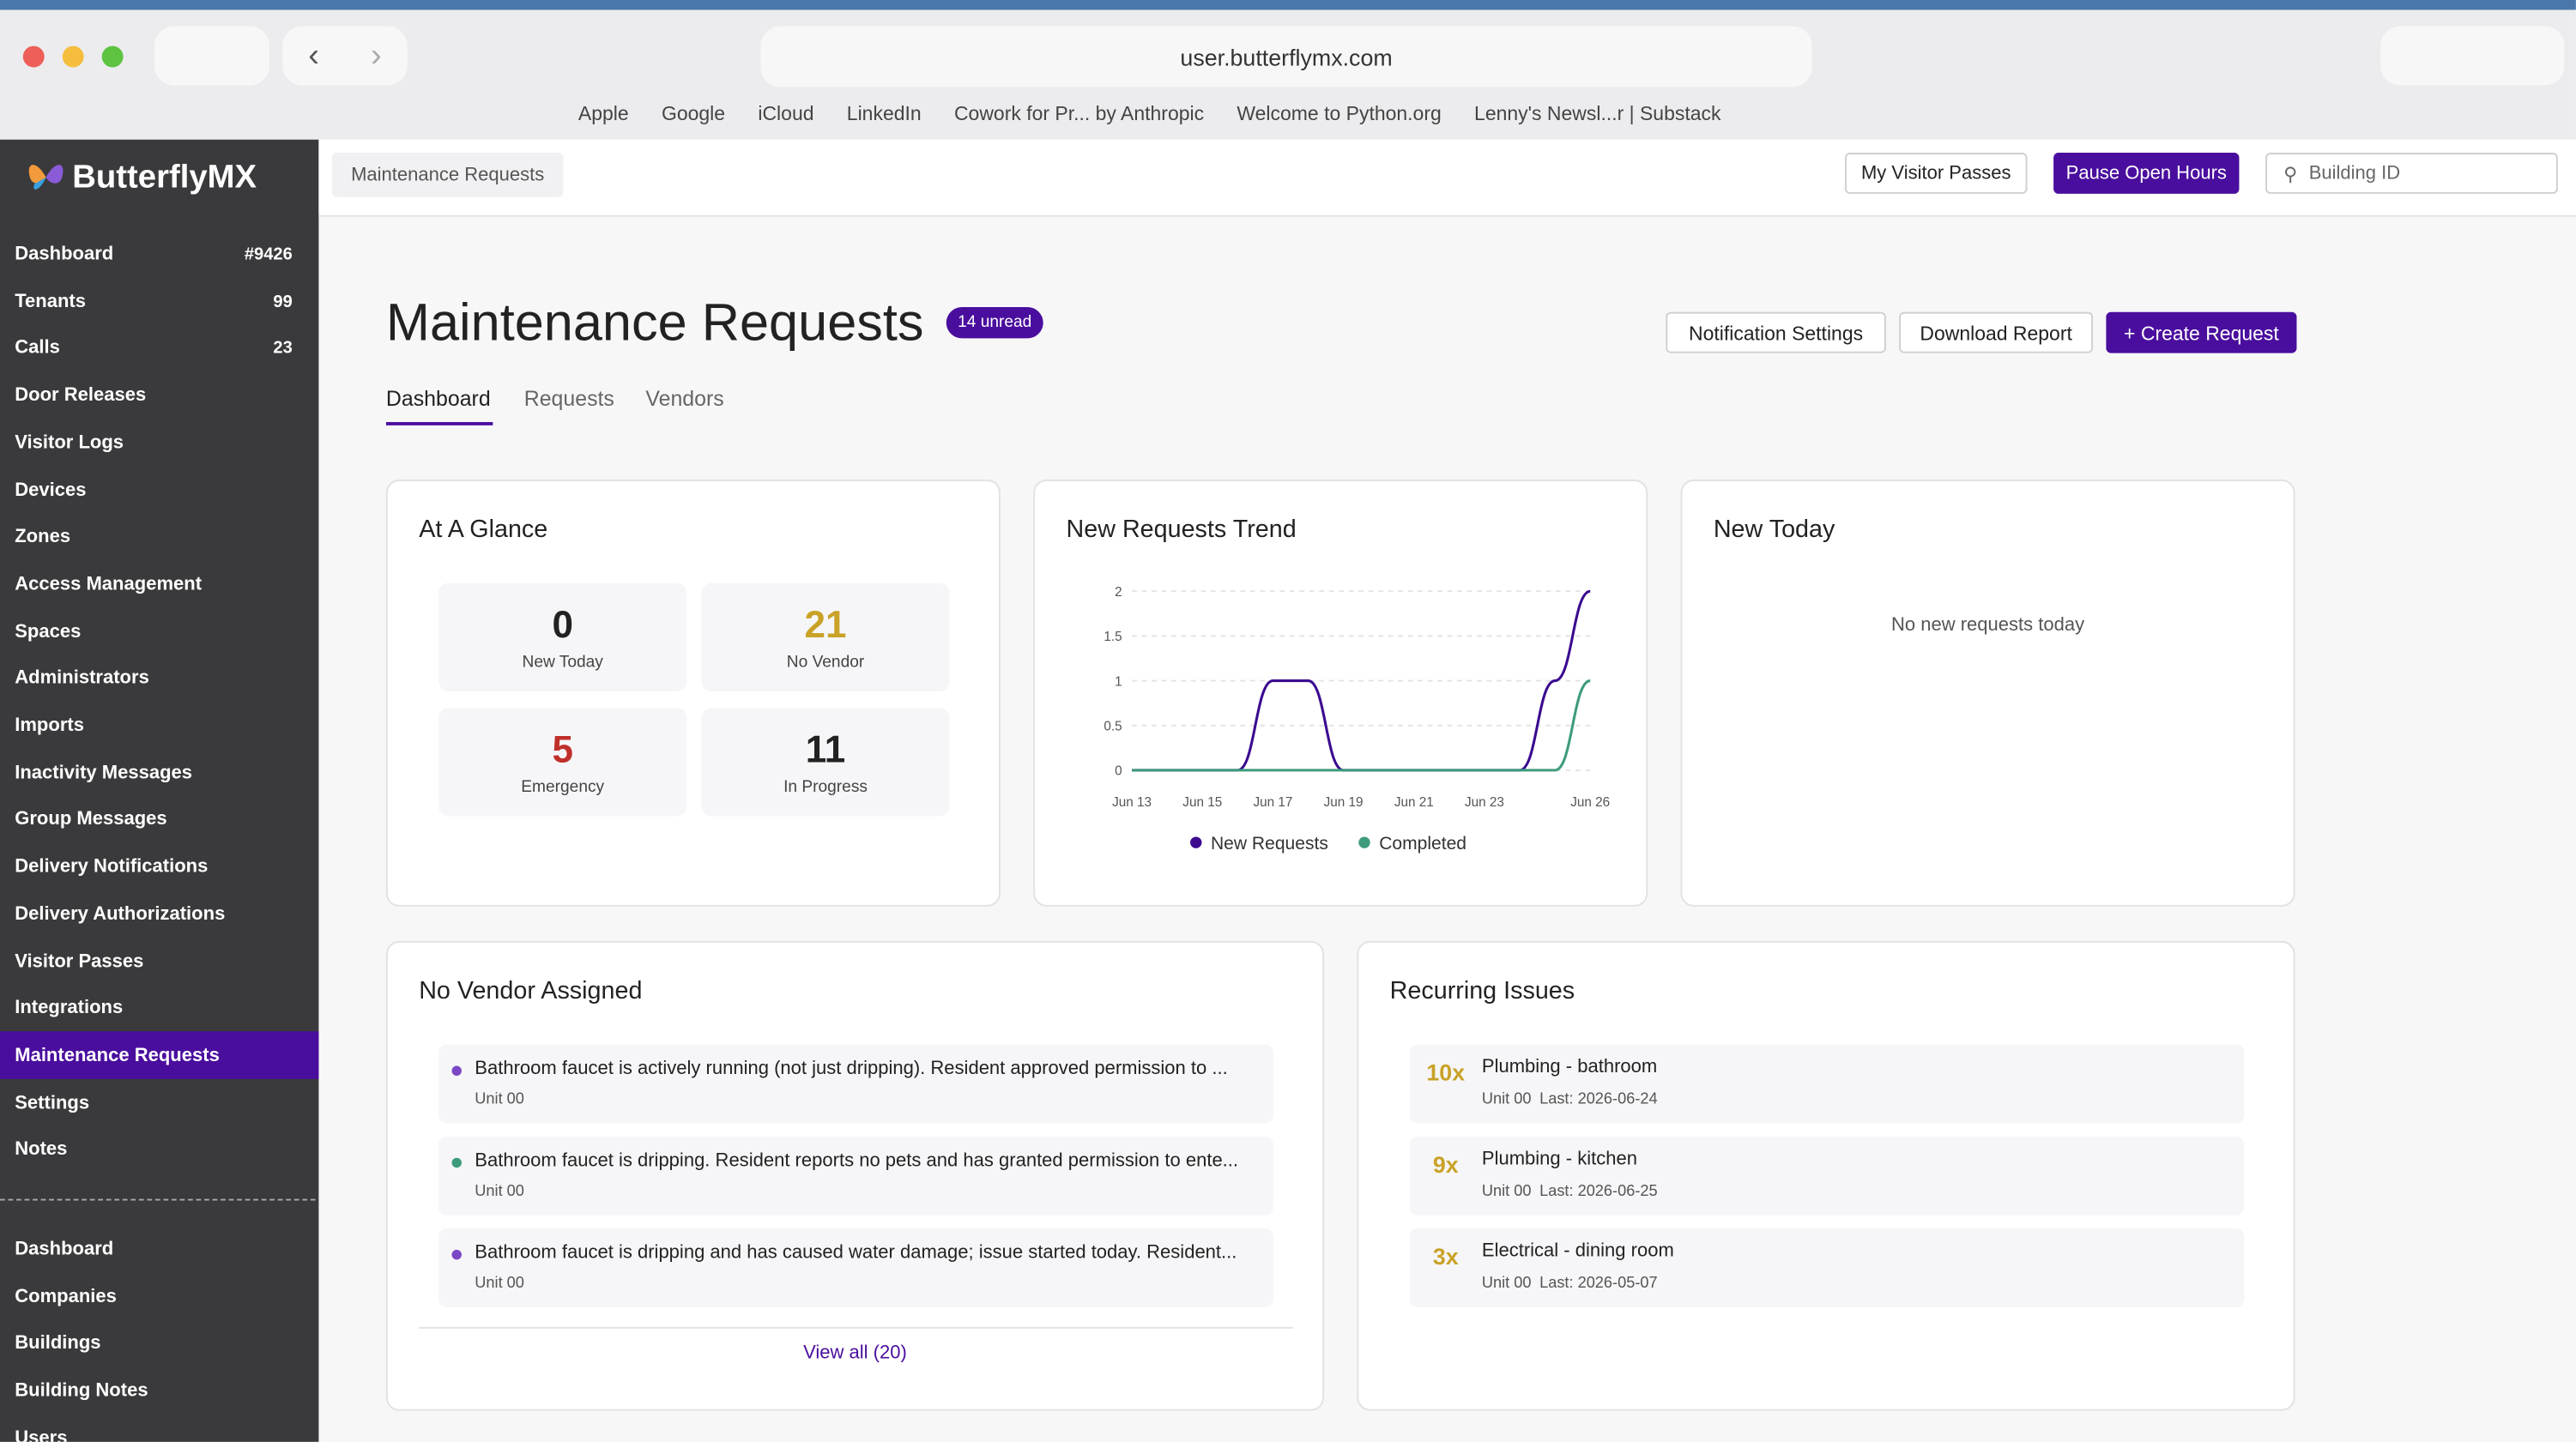 The image size is (2576, 1442). Describe the element at coordinates (438, 398) in the screenshot. I see `tab-active: Dashboard` at that location.